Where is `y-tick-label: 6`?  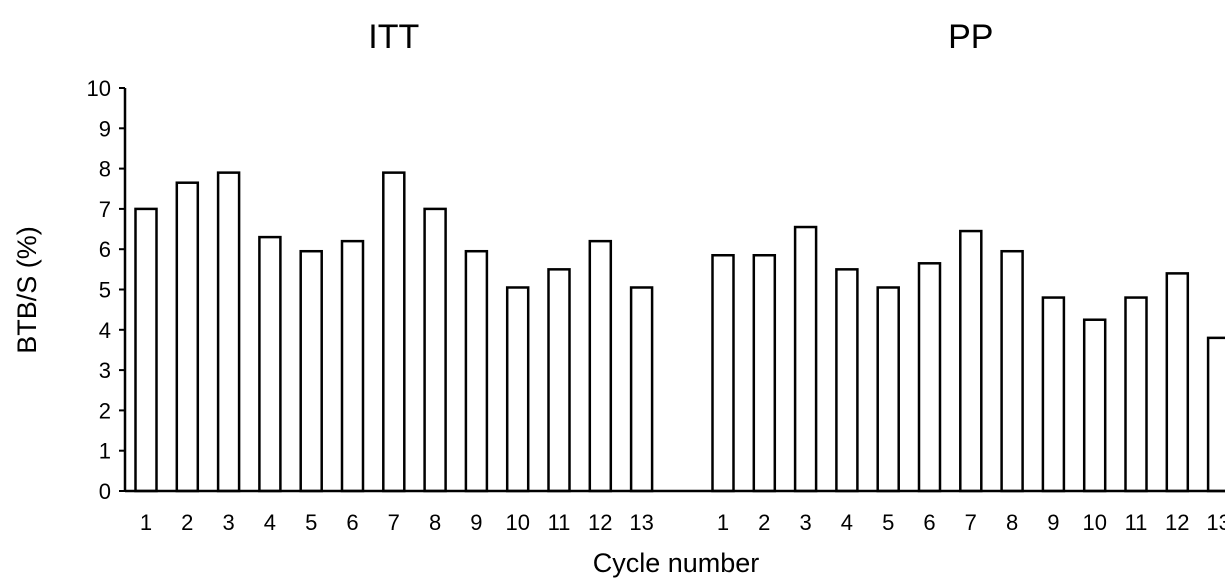 y-tick-label: 6 is located at coordinates (105, 249).